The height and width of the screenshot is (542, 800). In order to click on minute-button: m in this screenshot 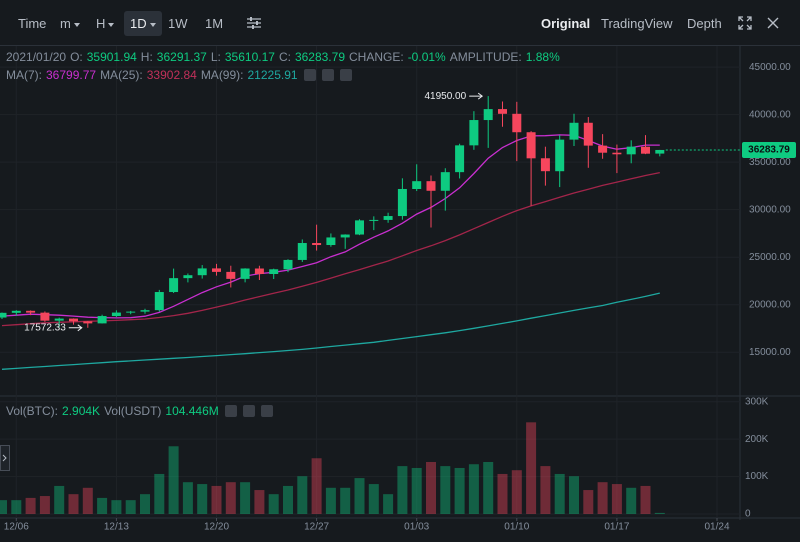, I will do `click(70, 23)`.